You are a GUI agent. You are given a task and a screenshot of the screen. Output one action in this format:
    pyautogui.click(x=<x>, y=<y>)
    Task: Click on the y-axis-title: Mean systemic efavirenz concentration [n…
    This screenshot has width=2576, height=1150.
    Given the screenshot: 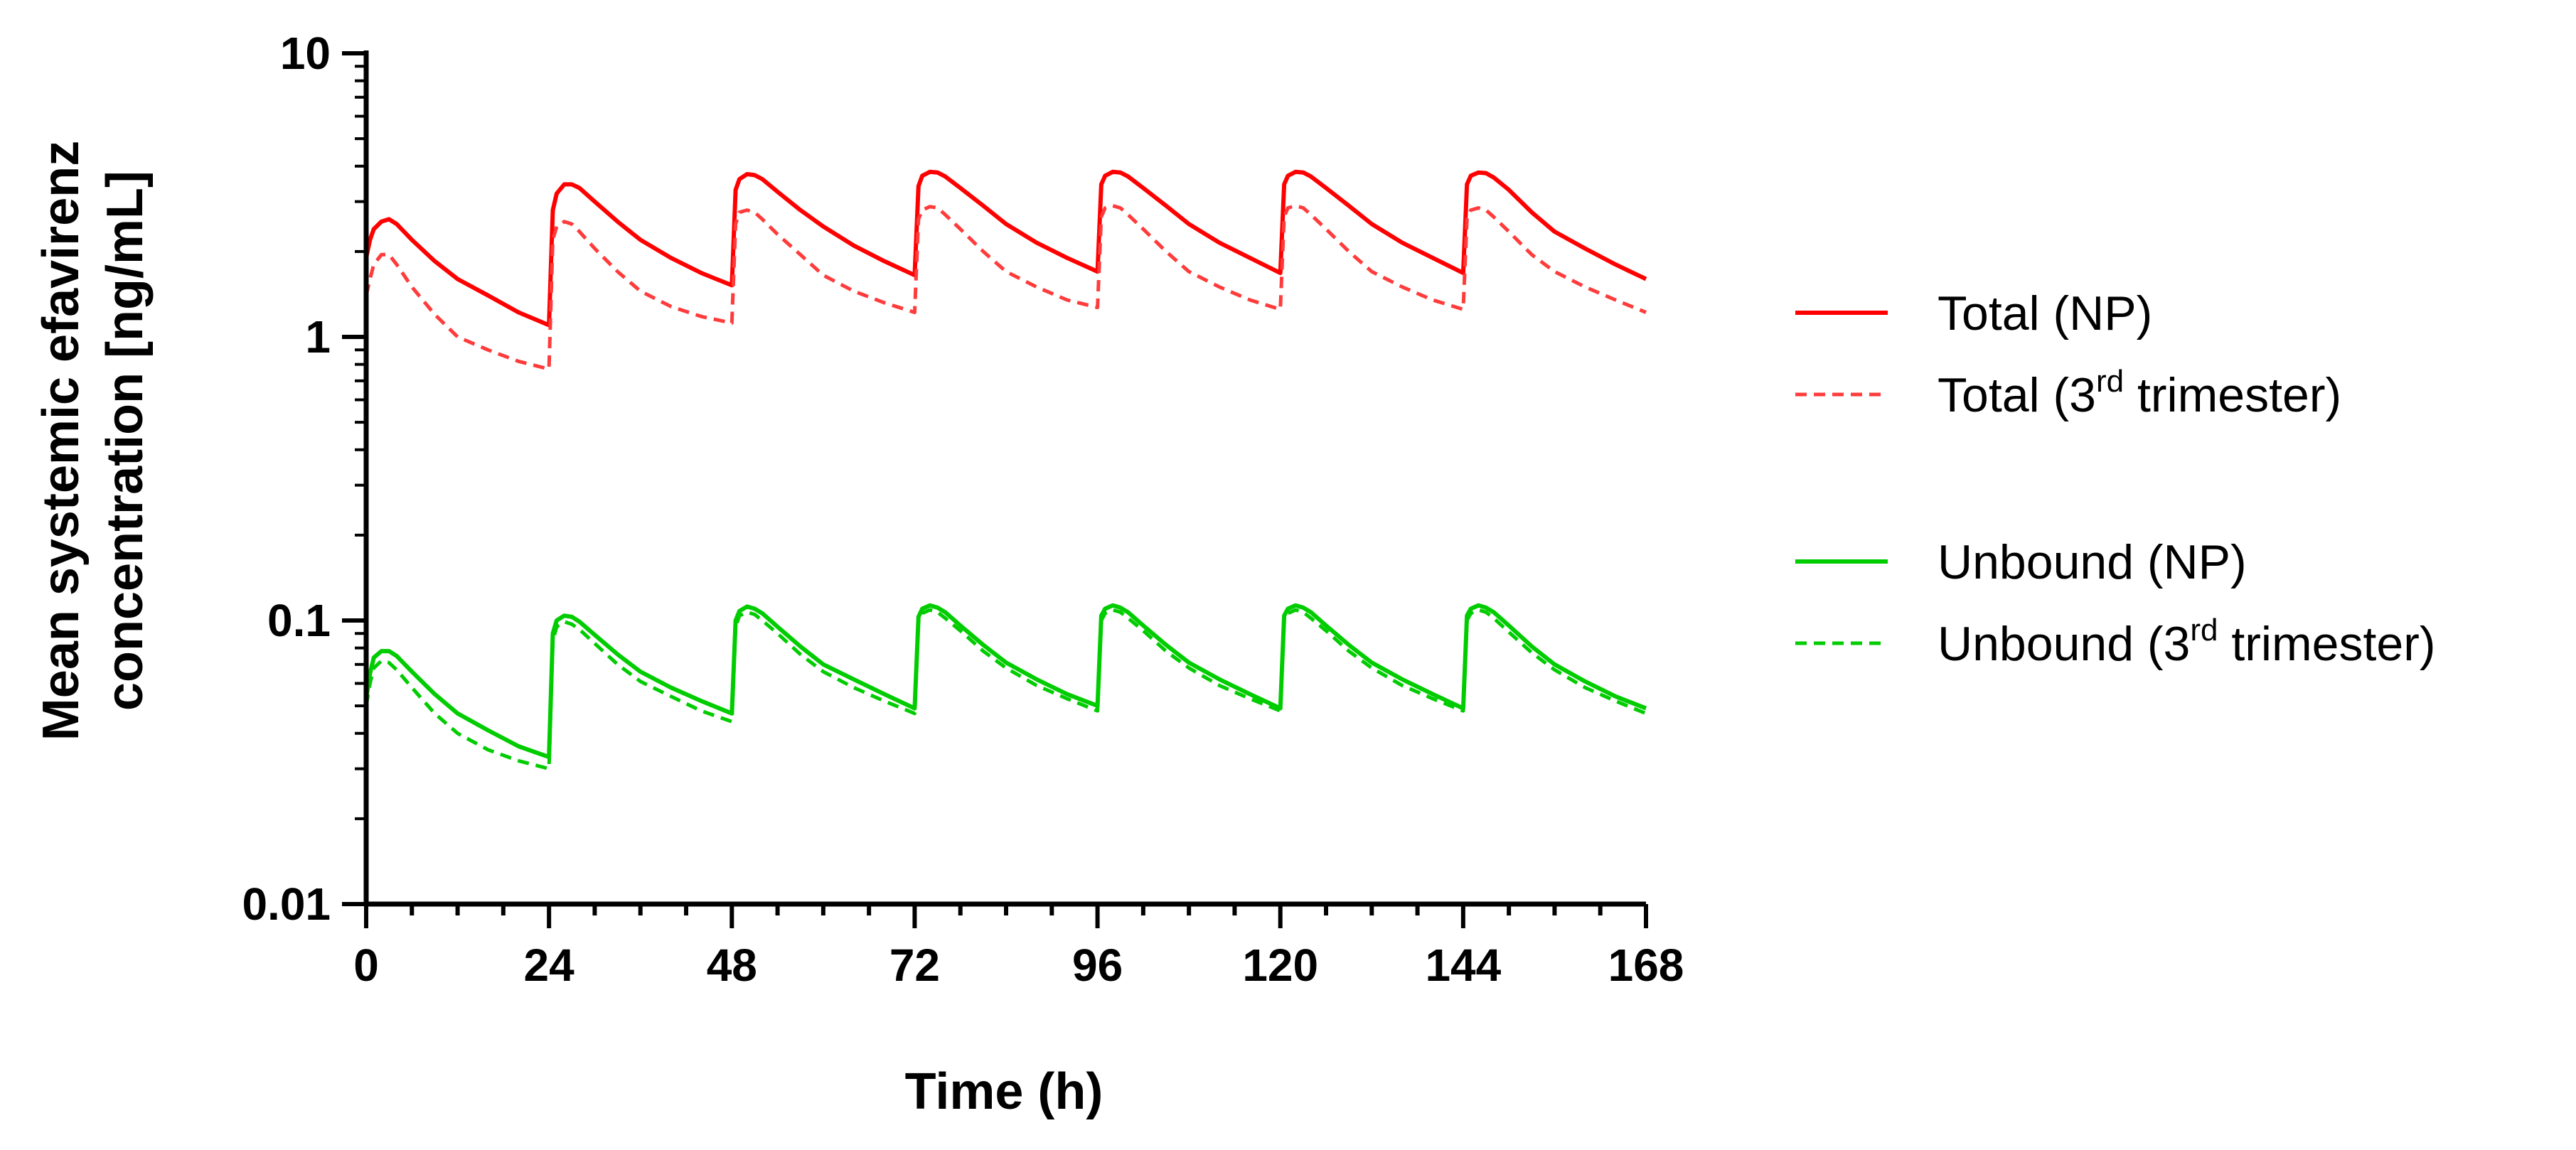 What is the action you would take?
    pyautogui.click(x=94, y=441)
    